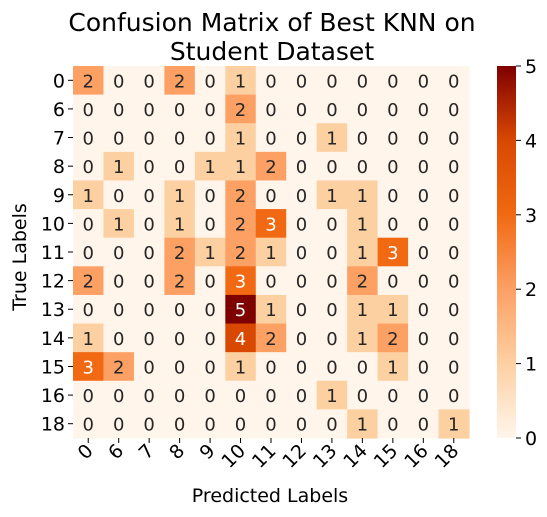 This screenshot has width=547, height=517. I want to click on x-tick-label: 0, so click(86, 452).